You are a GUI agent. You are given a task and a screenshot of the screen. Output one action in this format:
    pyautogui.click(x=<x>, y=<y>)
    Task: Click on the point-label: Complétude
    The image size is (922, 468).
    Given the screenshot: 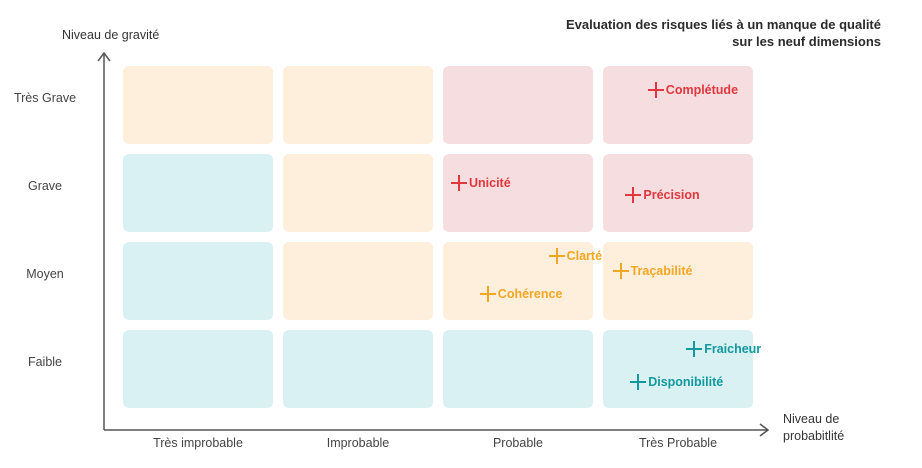 What is the action you would take?
    pyautogui.click(x=702, y=90)
    